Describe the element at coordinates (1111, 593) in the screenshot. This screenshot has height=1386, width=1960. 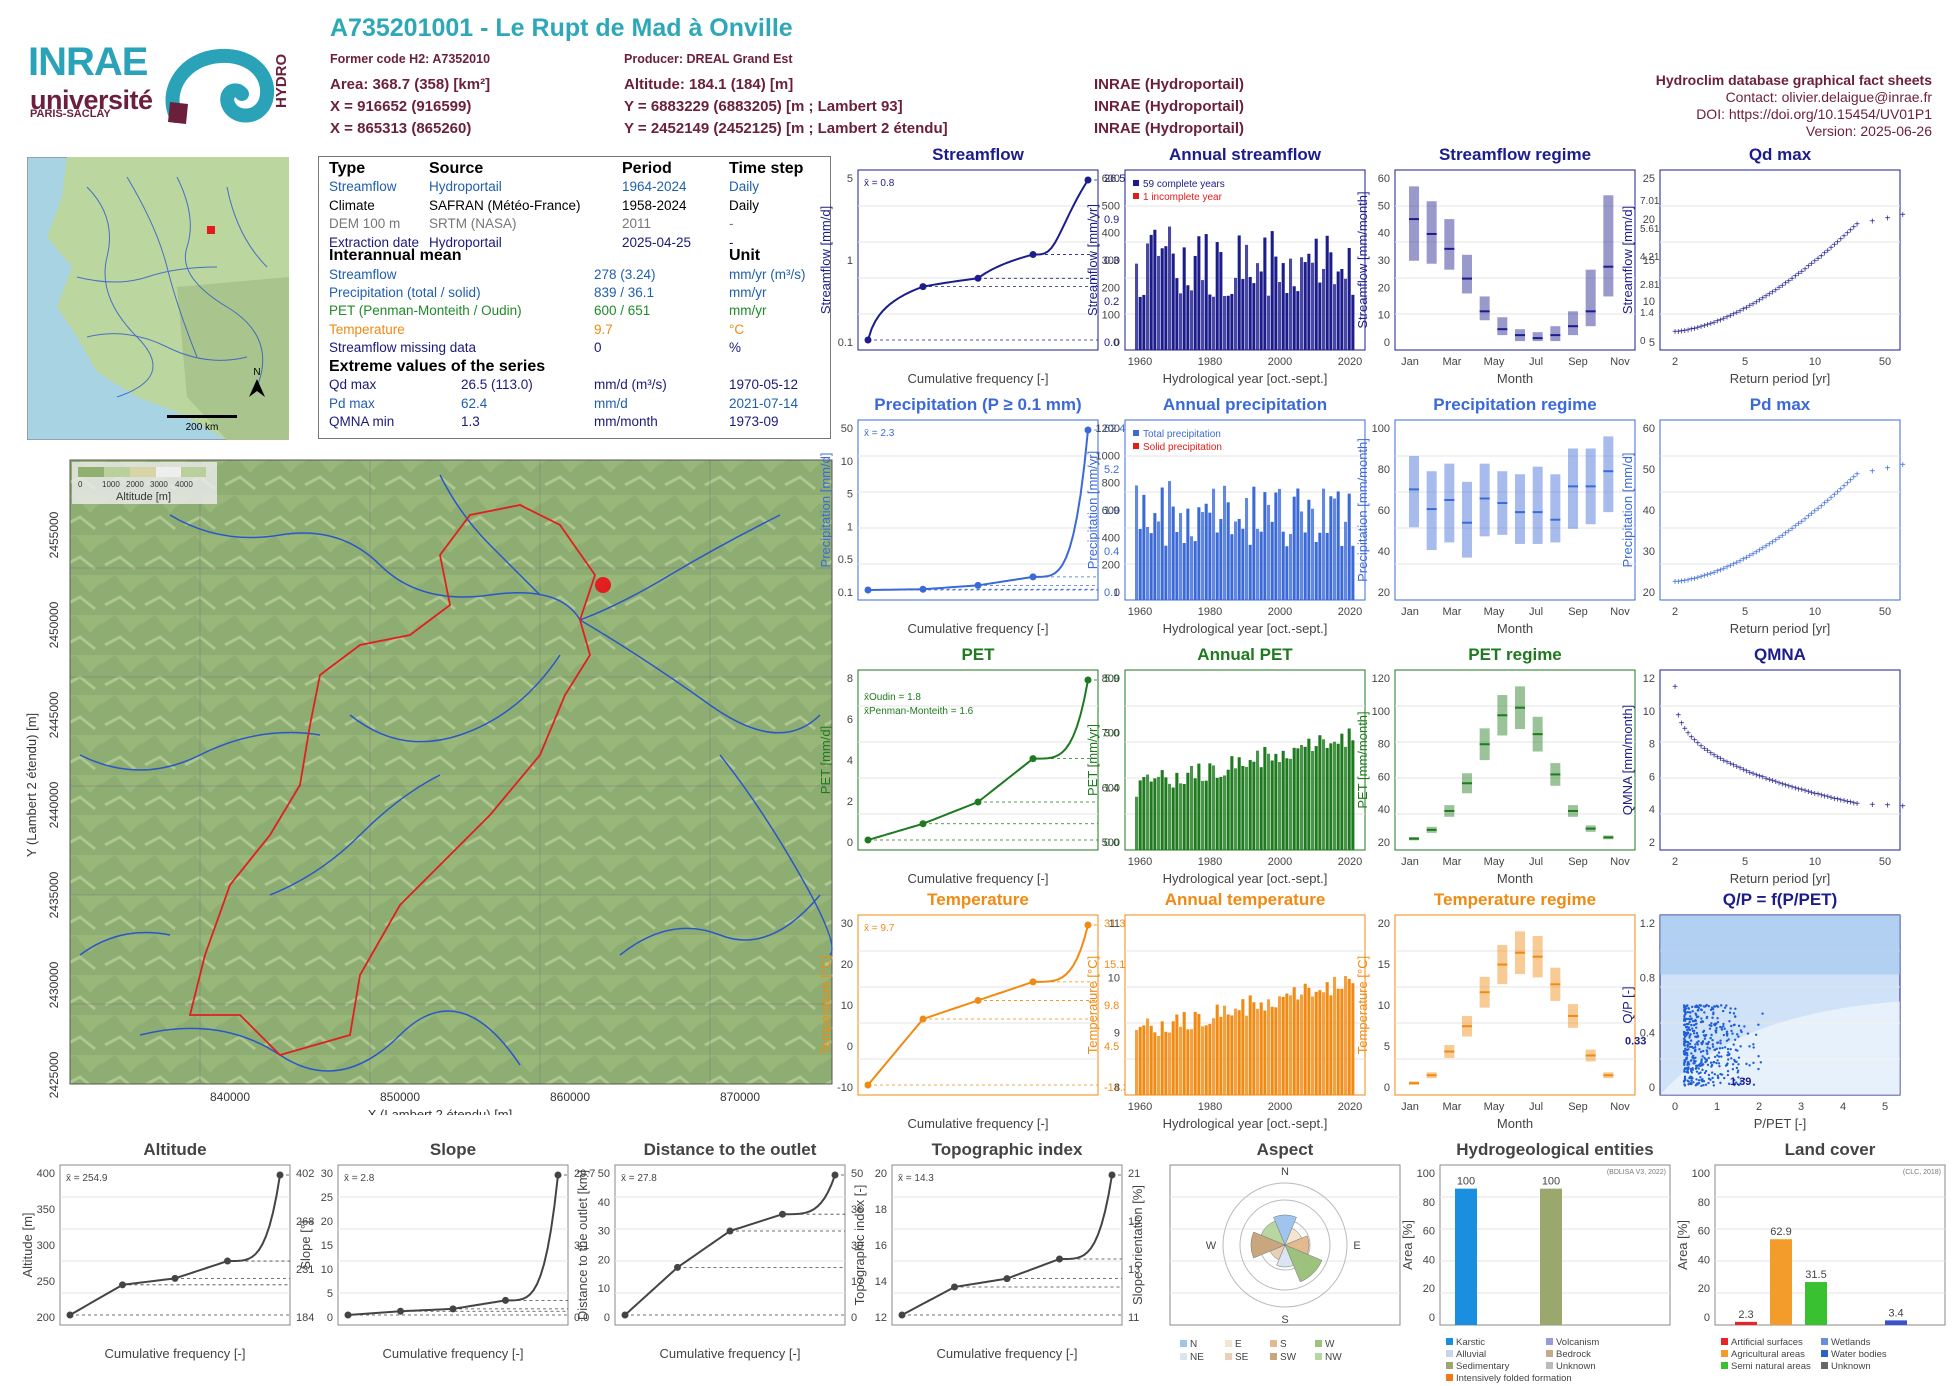
I see `quantile-label: 0.1` at that location.